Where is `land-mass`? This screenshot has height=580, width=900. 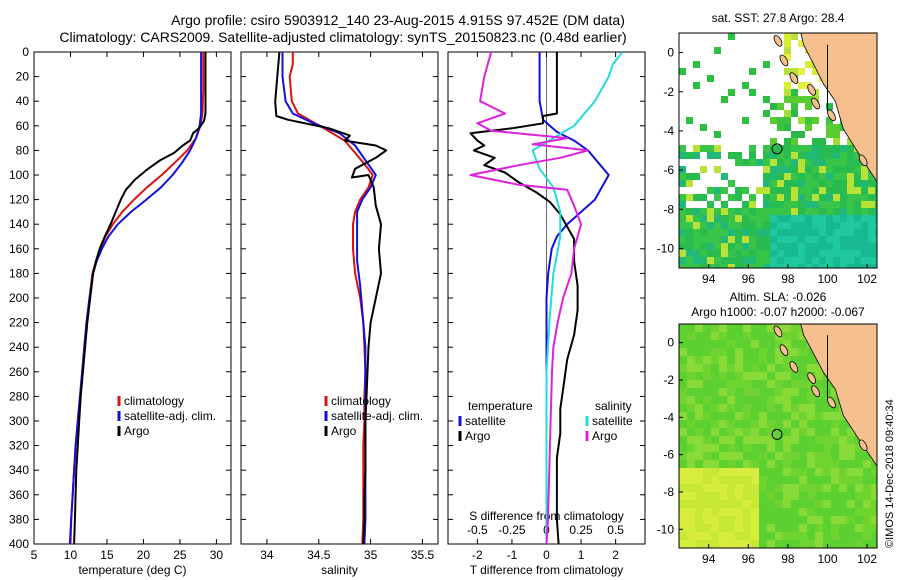
land-mass is located at coordinates (838, 395).